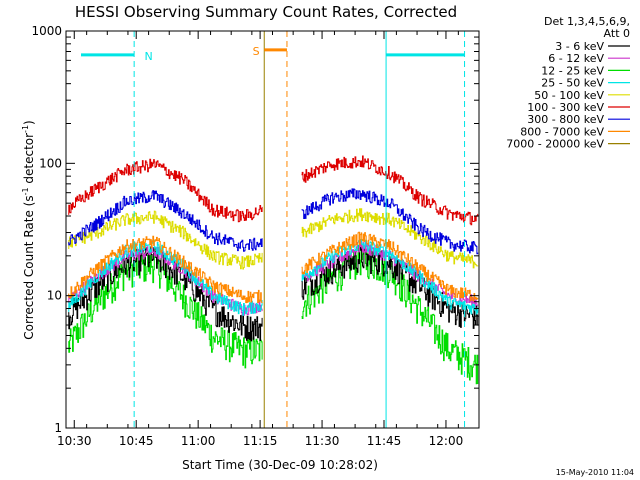 The image size is (640, 480). What do you see at coordinates (565, 107) in the screenshot?
I see `legend-label: 100 - 300 keV` at bounding box center [565, 107].